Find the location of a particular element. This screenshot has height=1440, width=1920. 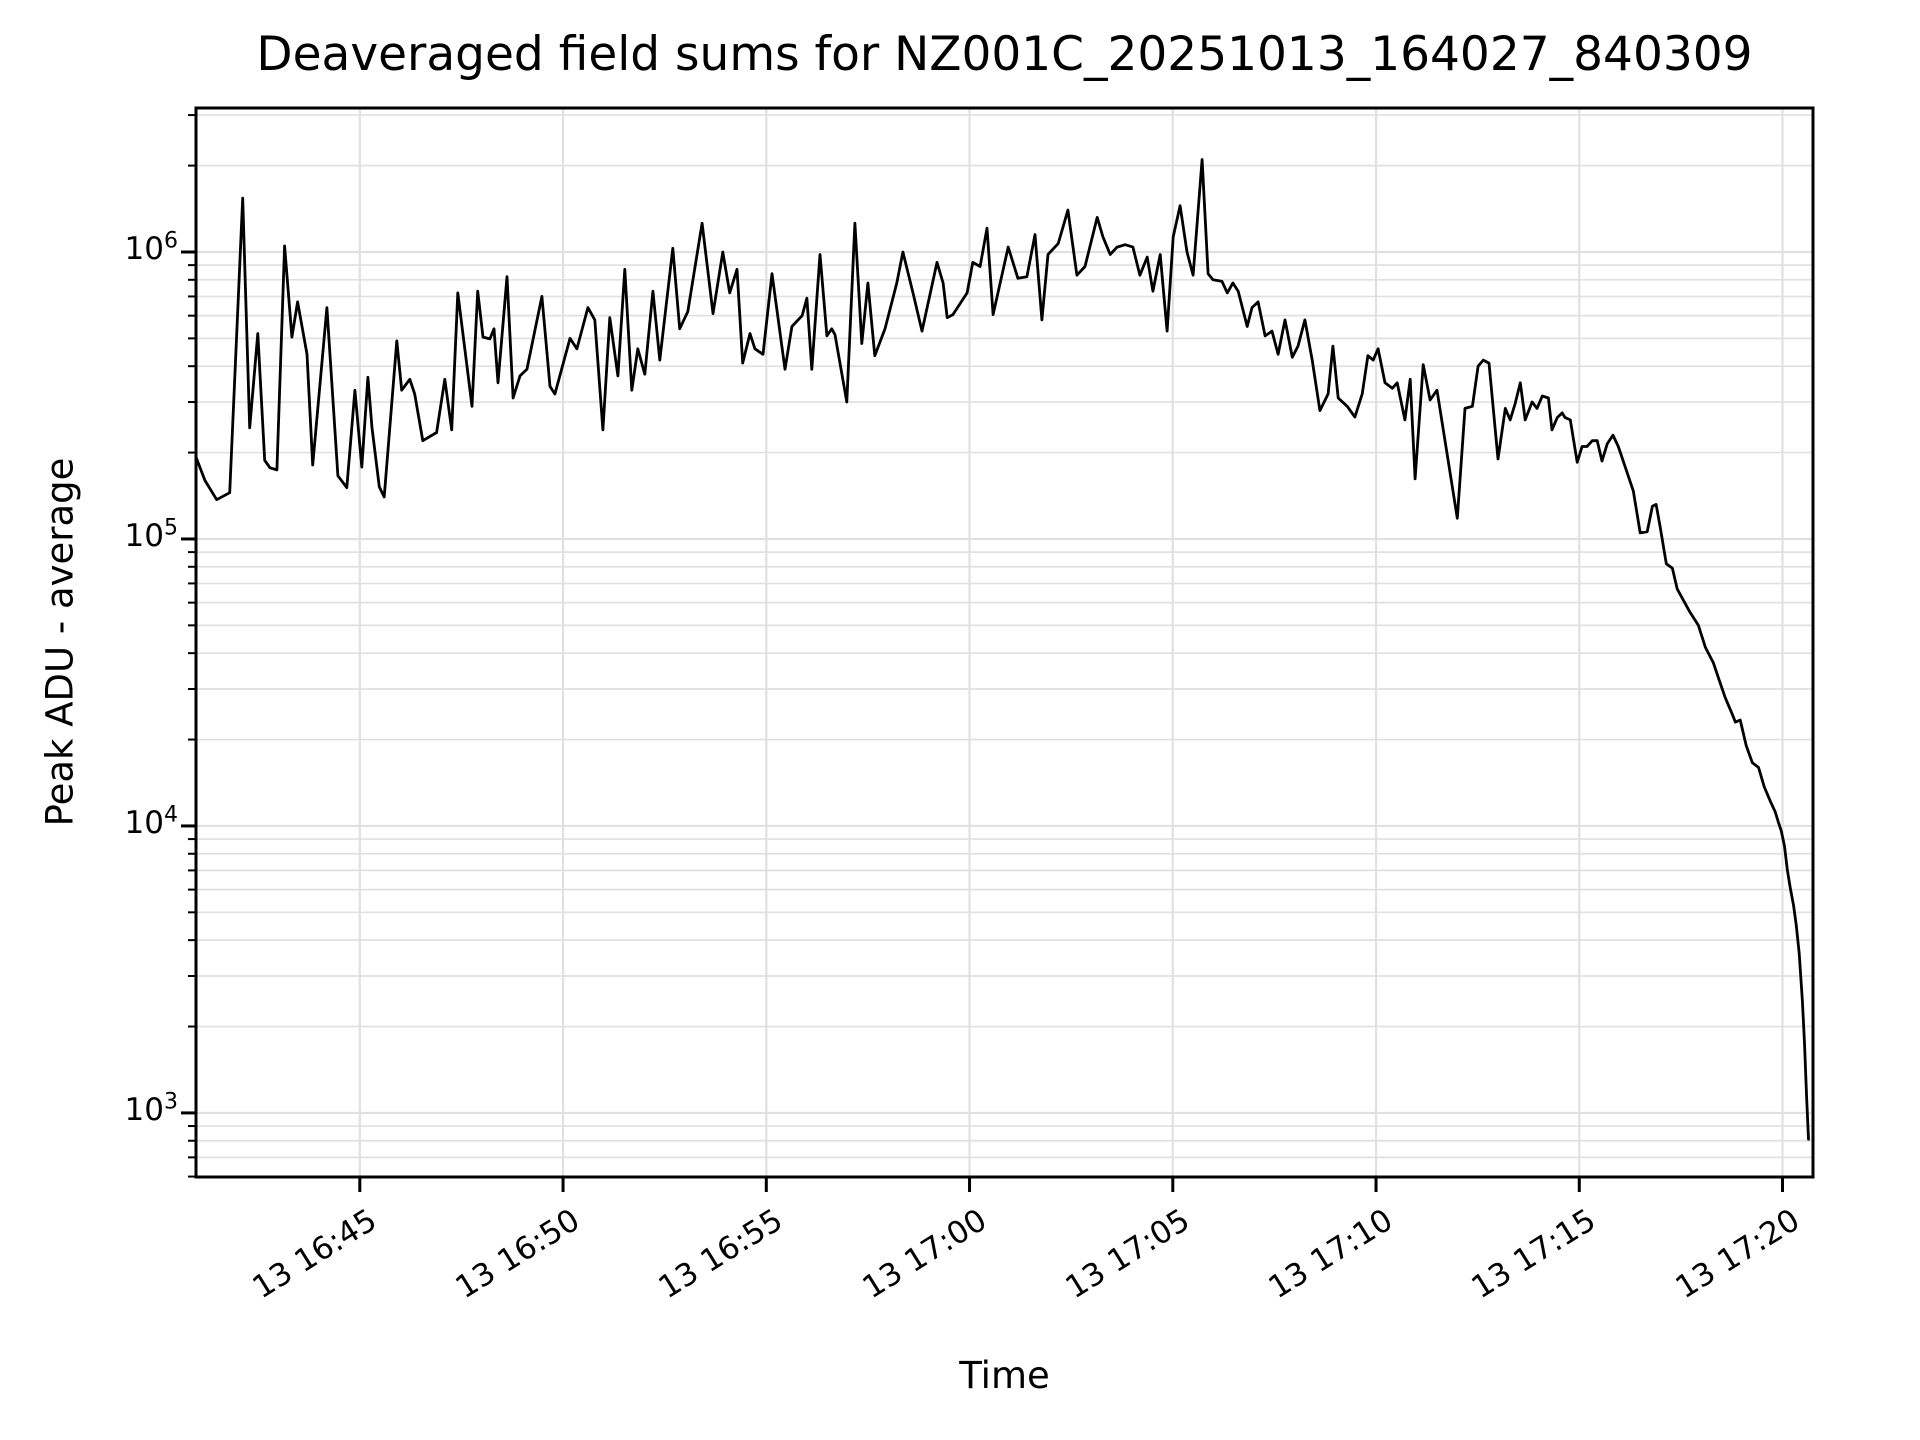

y-tick-label: 105 is located at coordinates (151, 534).